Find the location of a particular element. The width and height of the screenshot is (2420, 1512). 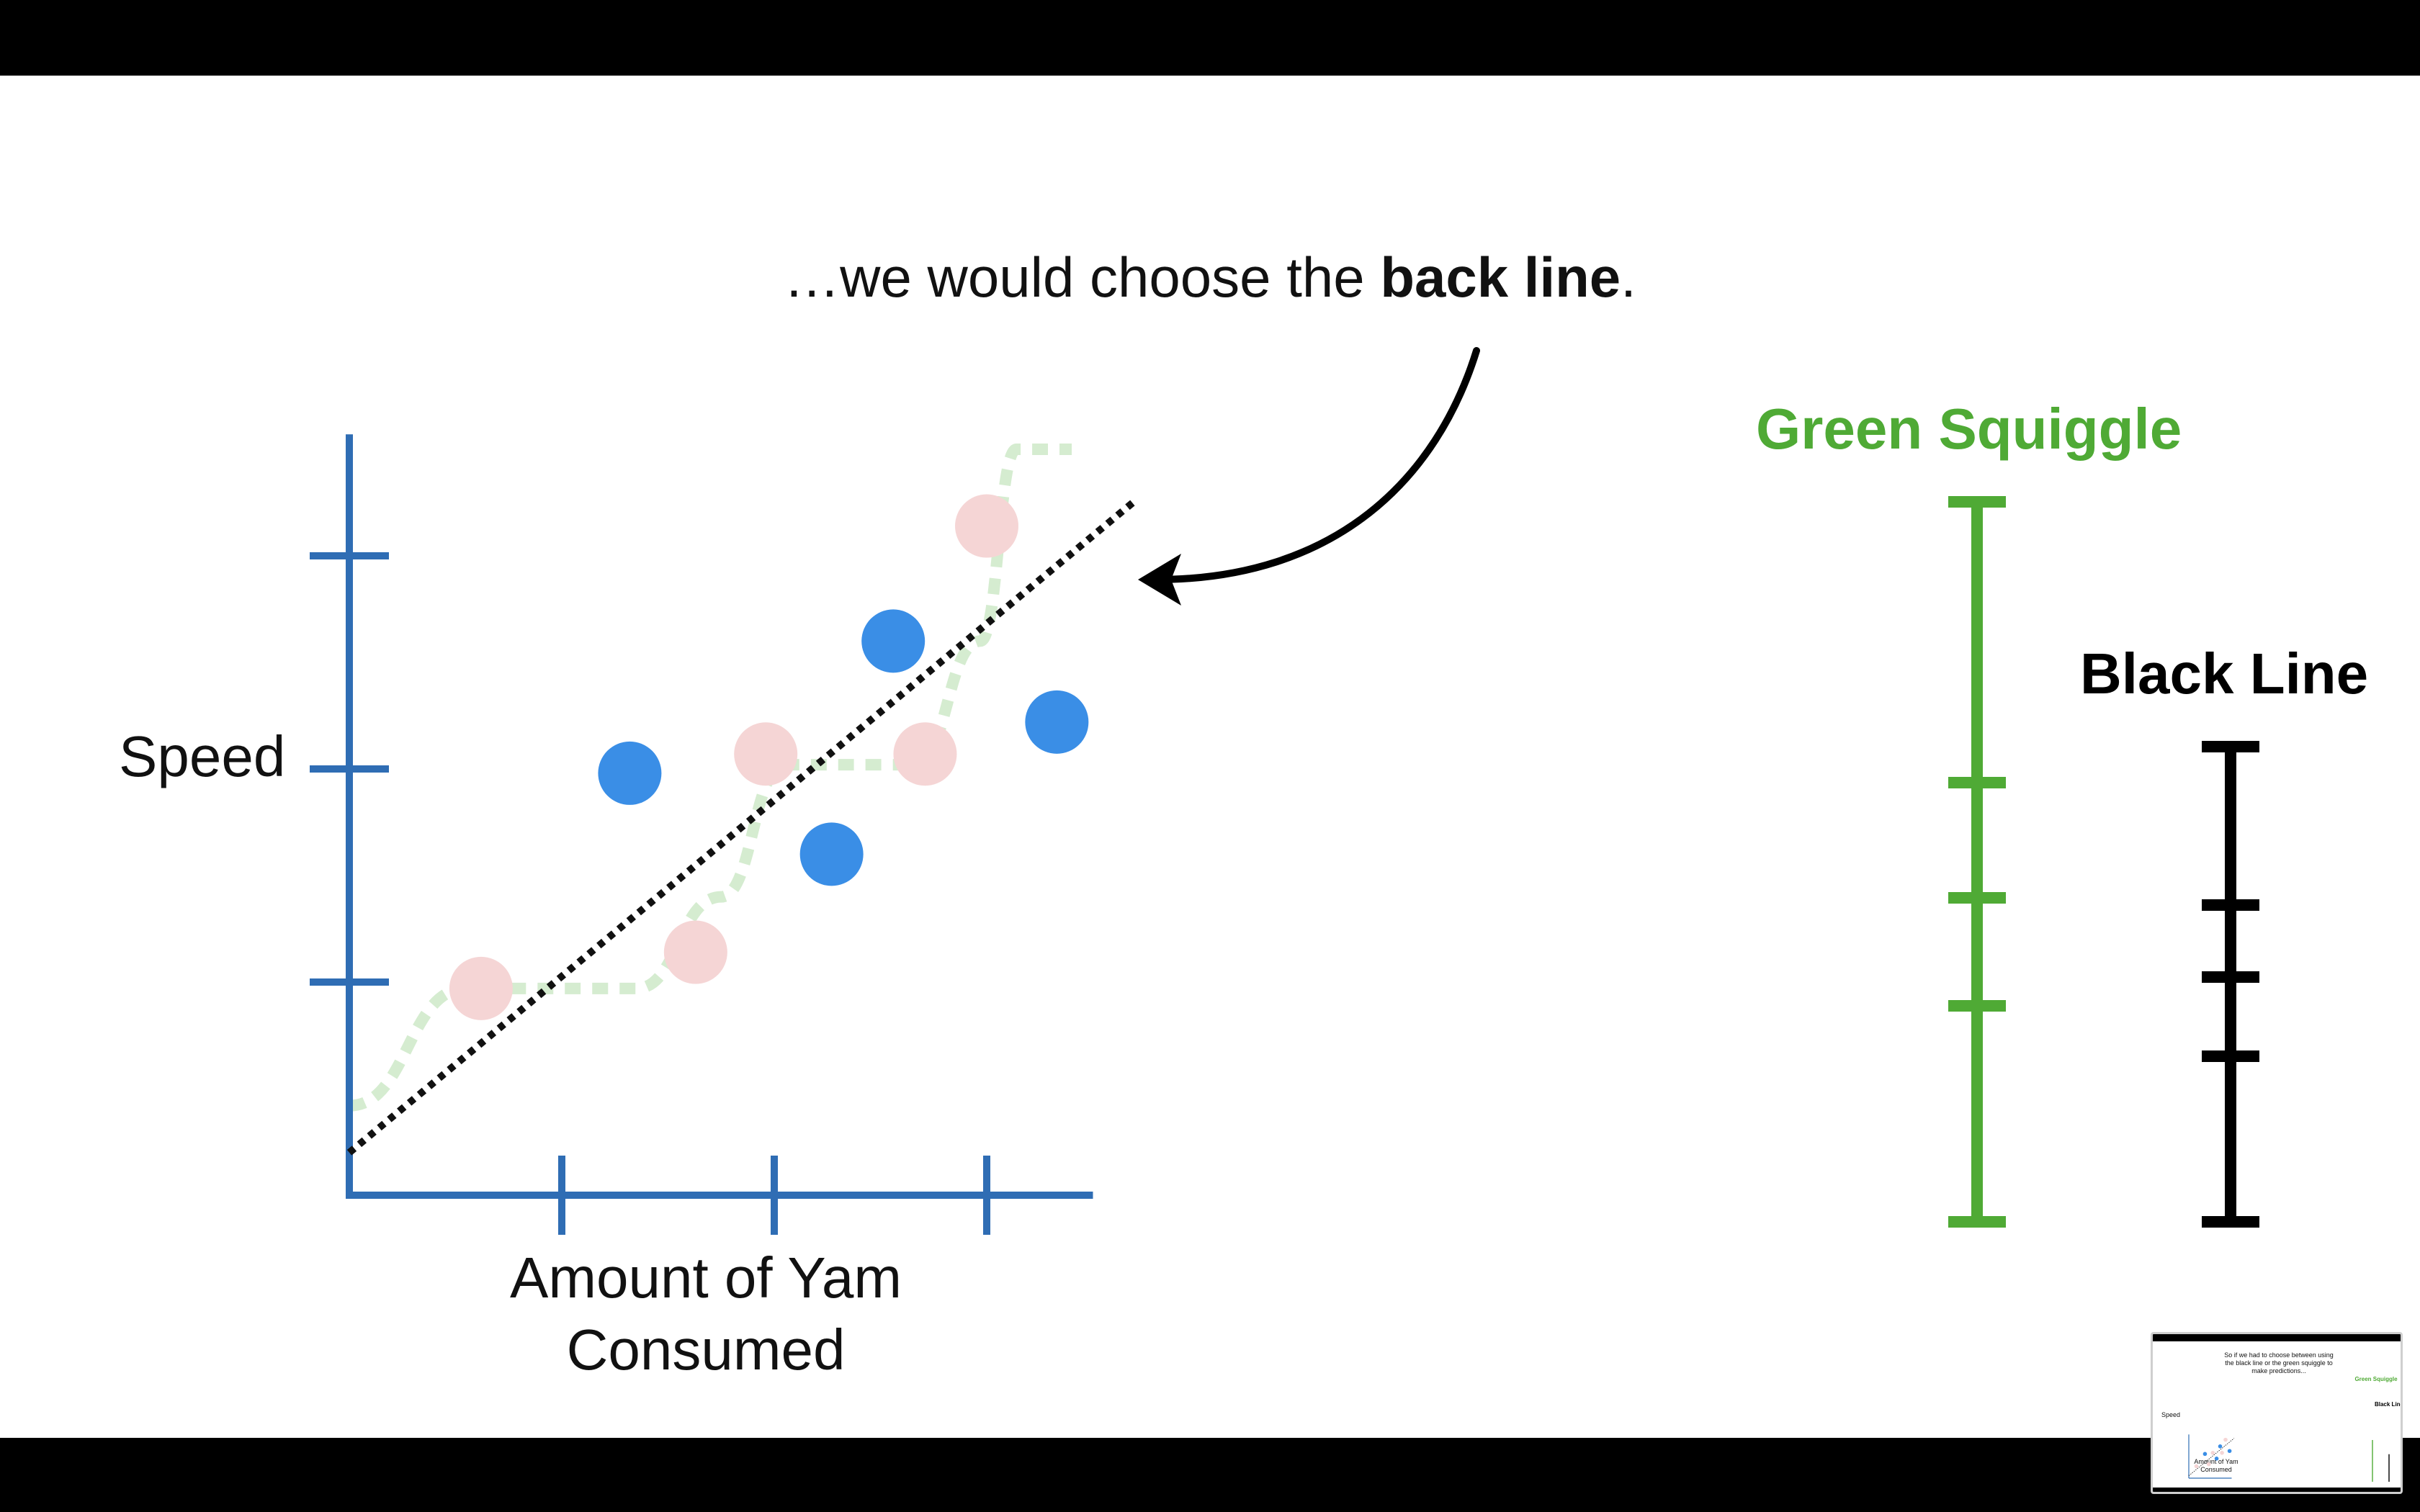

error-bars-plot is located at coordinates (2103, 862).